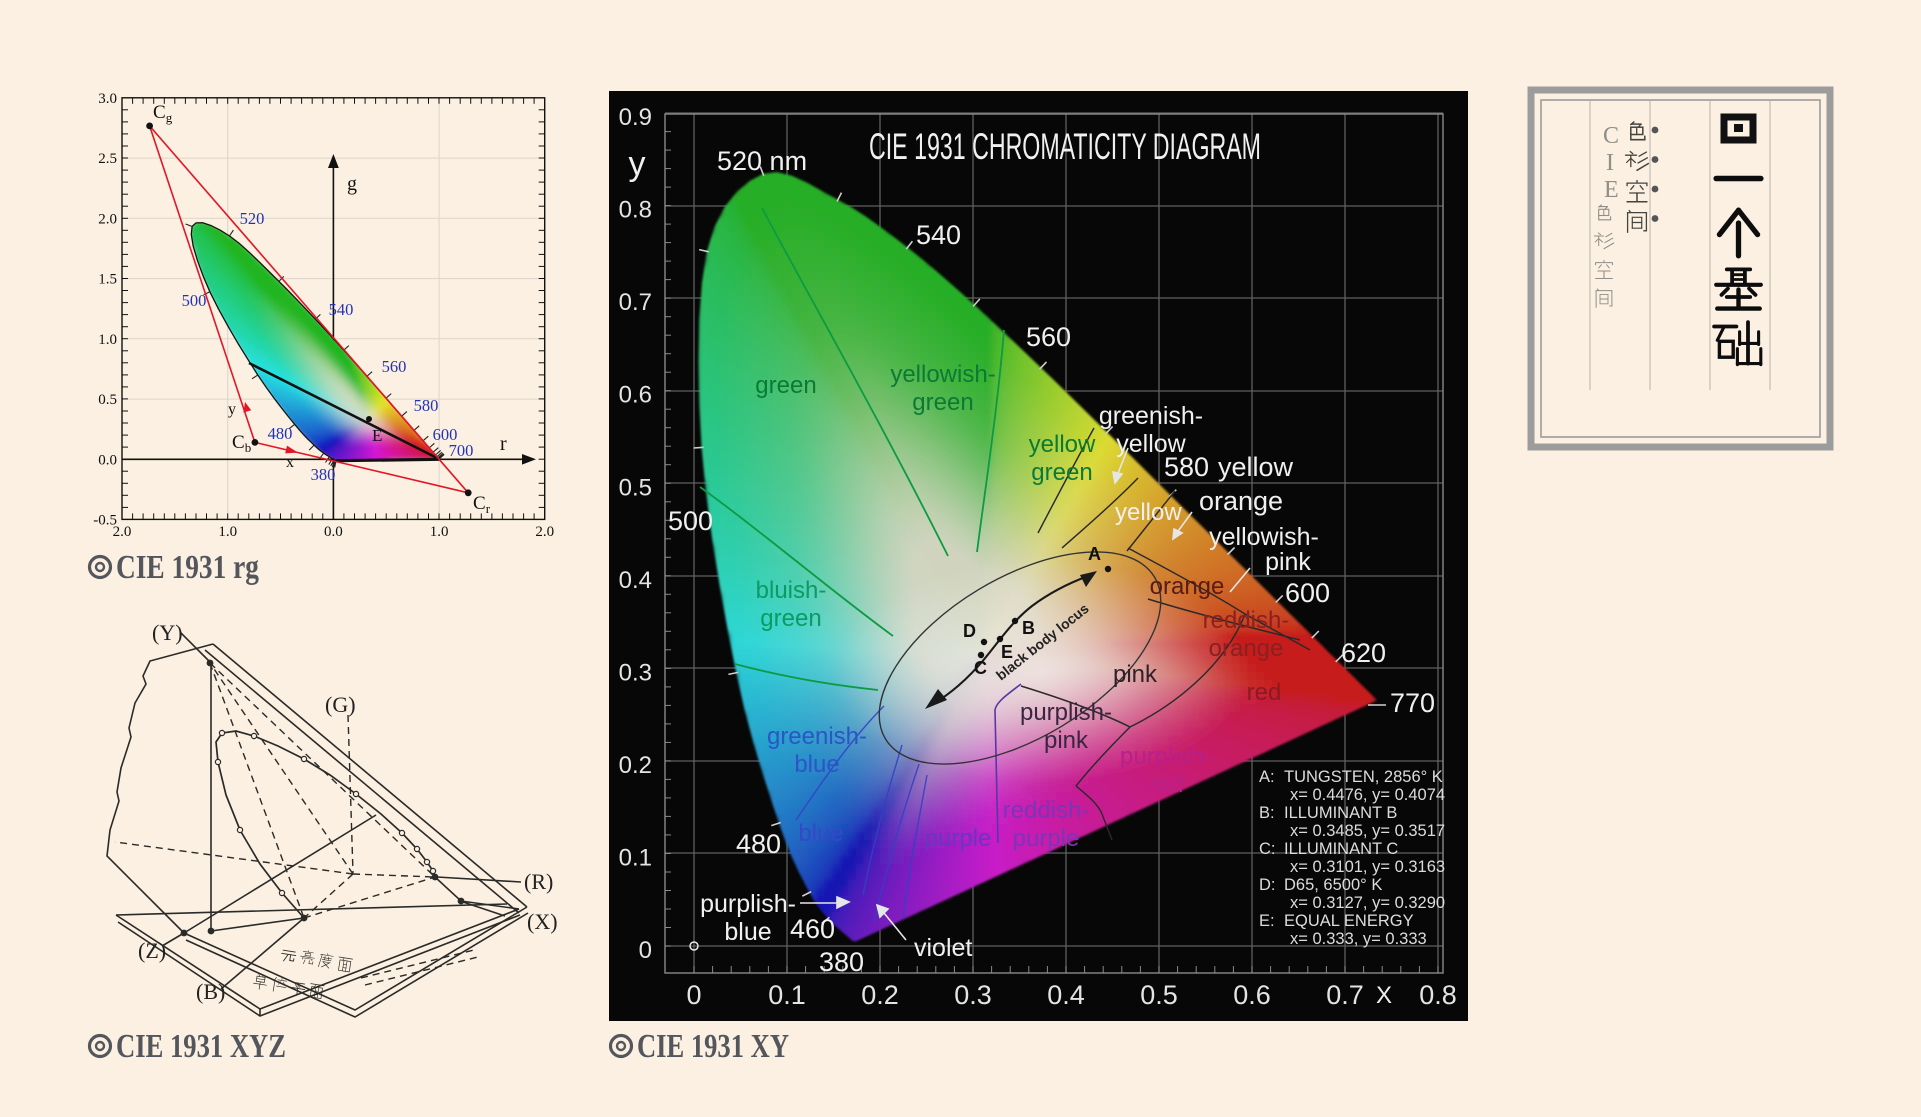 The height and width of the screenshot is (1117, 1921). I want to click on svg-text: B, so click(1028, 628).